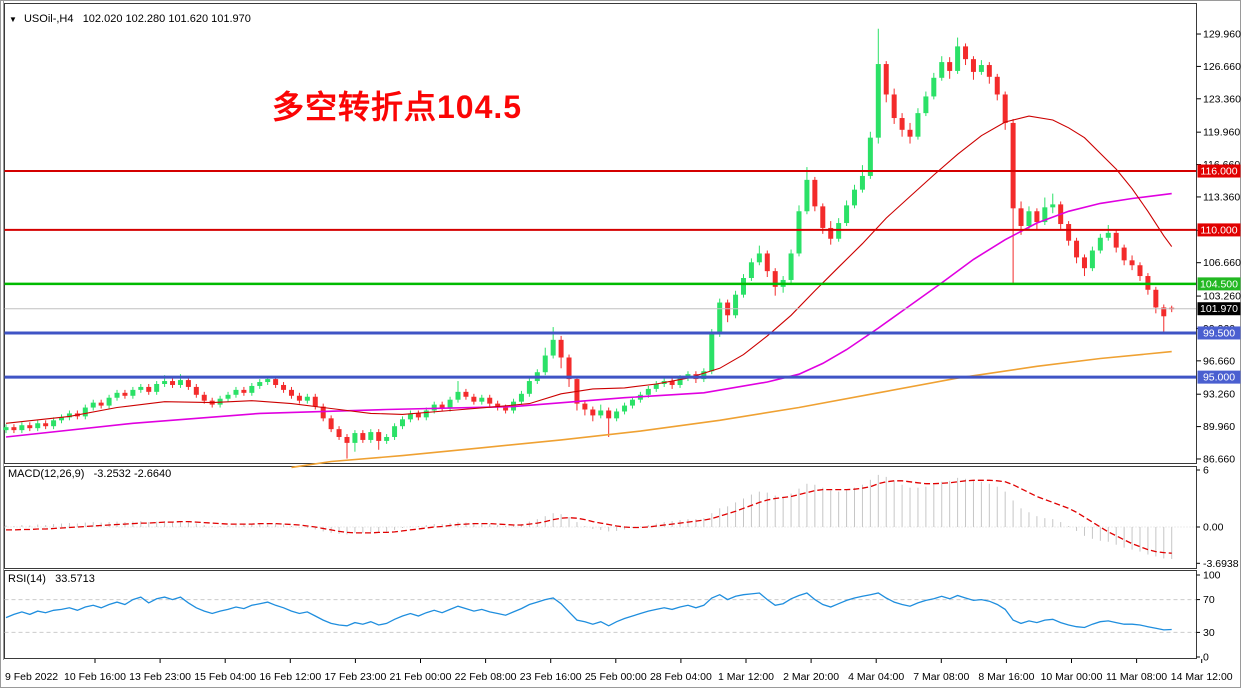 This screenshot has width=1241, height=688. I want to click on axis-label: 16 Feb 12:00, so click(290, 677).